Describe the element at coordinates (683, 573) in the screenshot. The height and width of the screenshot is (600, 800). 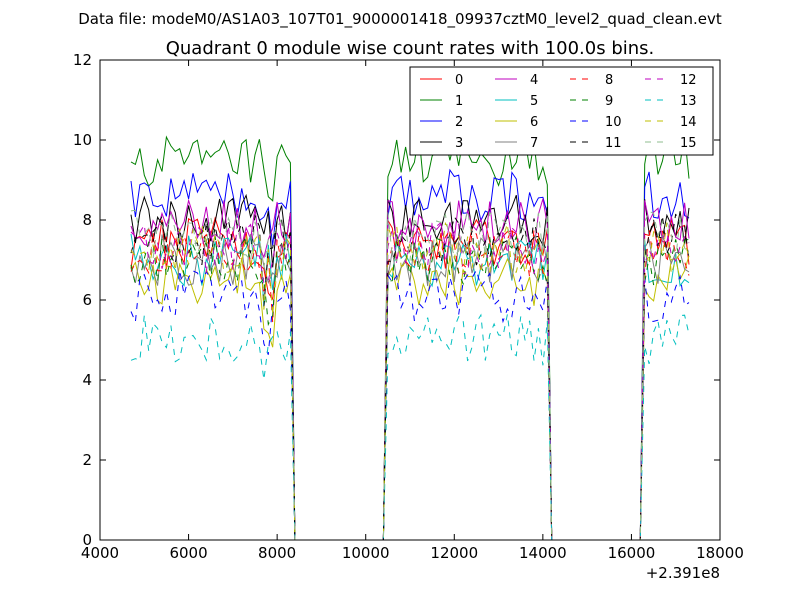
I see `x-offset-label: +2.391e8` at that location.